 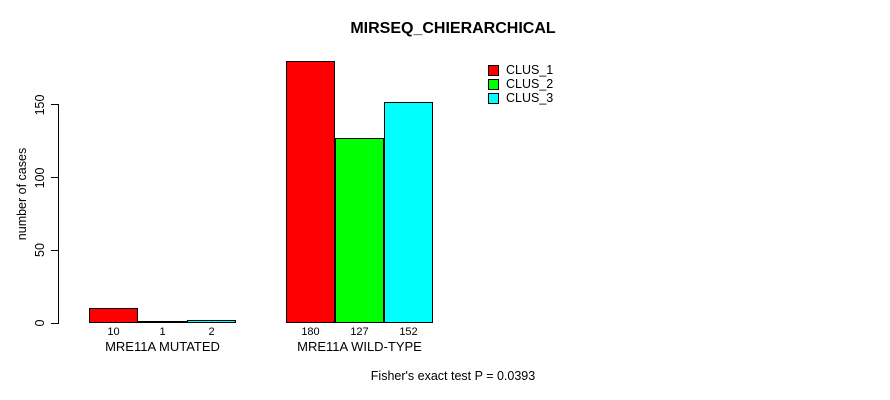 I want to click on bar-clus_1-group1, so click(x=113, y=315).